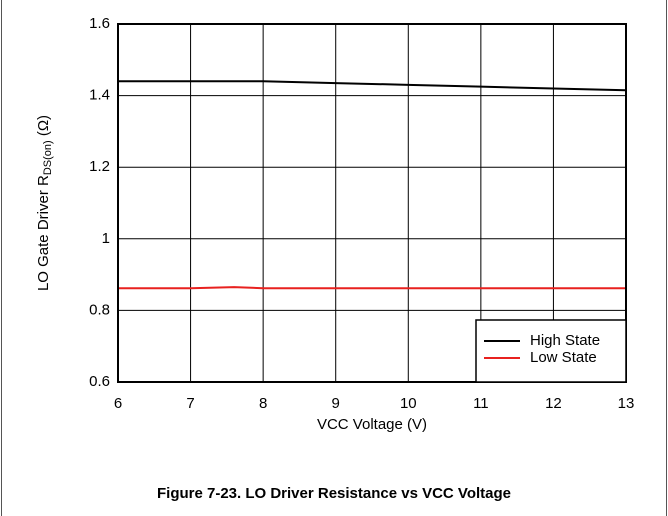 This screenshot has height=516, width=668. I want to click on x-tick-label: 10, so click(408, 403).